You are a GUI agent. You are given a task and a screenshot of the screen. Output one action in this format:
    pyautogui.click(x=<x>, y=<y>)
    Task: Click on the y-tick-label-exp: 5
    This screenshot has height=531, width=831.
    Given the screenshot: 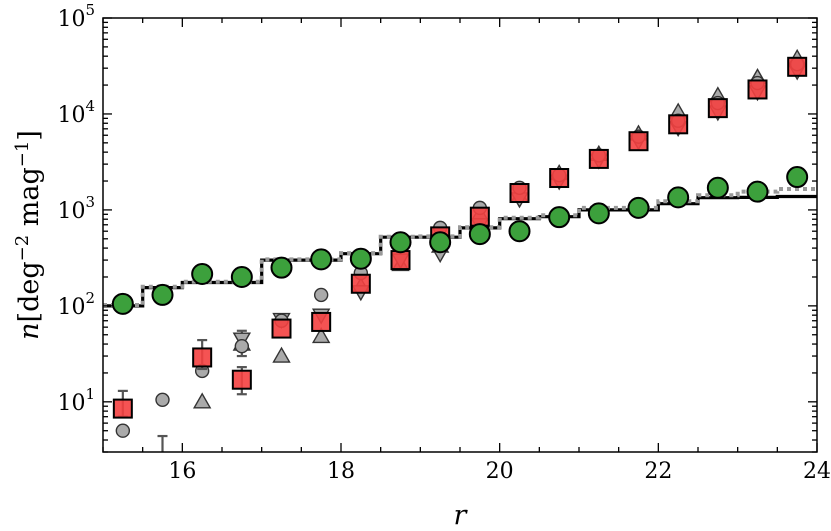 What is the action you would take?
    pyautogui.click(x=90, y=10)
    